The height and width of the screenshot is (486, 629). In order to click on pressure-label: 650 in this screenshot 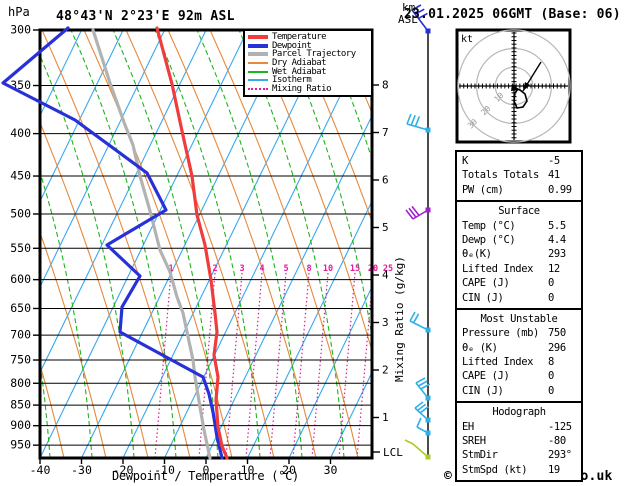, I will do `click(20, 308)`.